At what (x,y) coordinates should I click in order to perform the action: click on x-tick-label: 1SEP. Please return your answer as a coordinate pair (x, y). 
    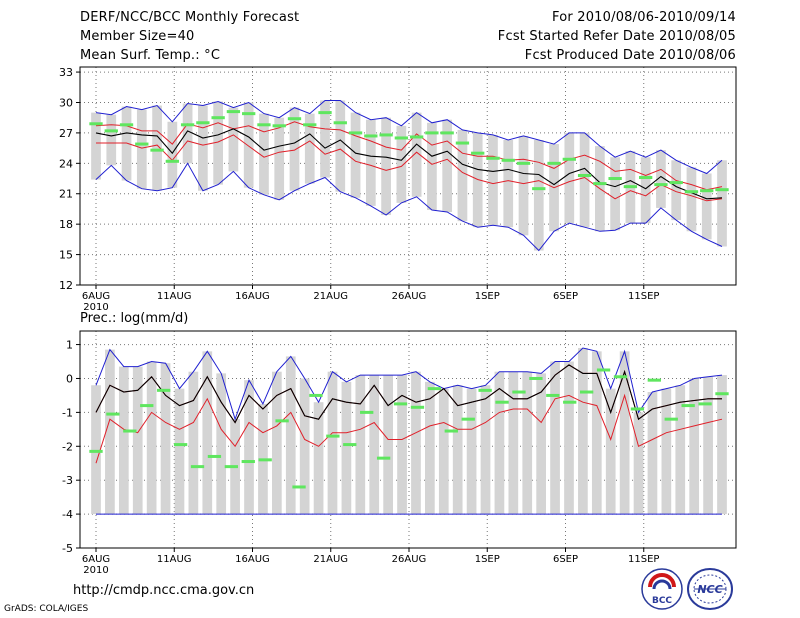
    Looking at the image, I should click on (487, 559).